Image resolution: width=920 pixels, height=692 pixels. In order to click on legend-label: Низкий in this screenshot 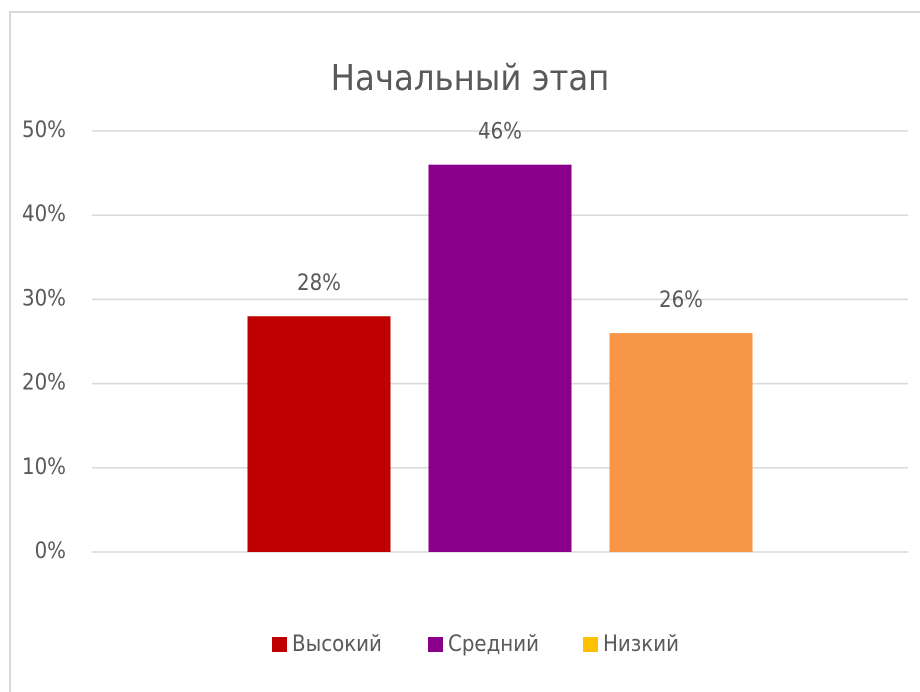, I will do `click(641, 644)`.